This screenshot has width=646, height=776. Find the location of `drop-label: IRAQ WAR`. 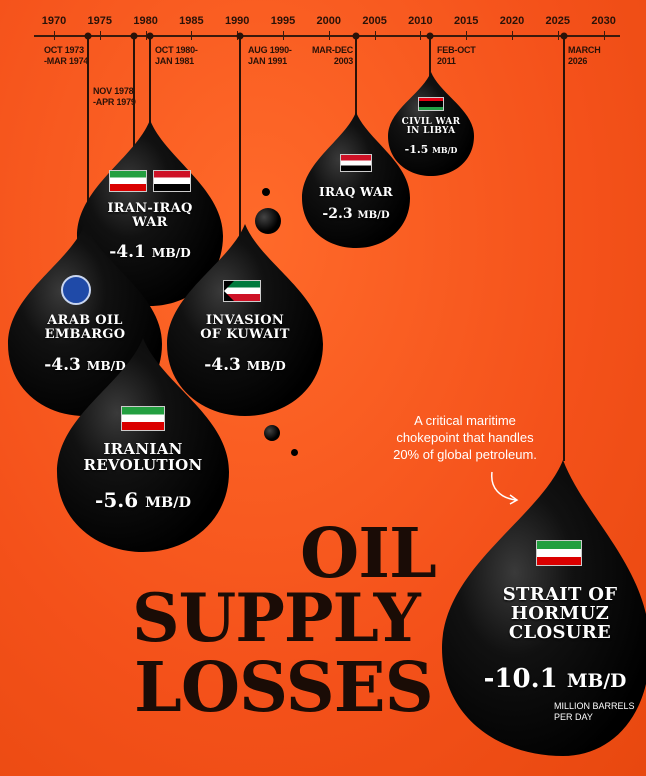

drop-label: IRAQ WAR is located at coordinates (356, 192).